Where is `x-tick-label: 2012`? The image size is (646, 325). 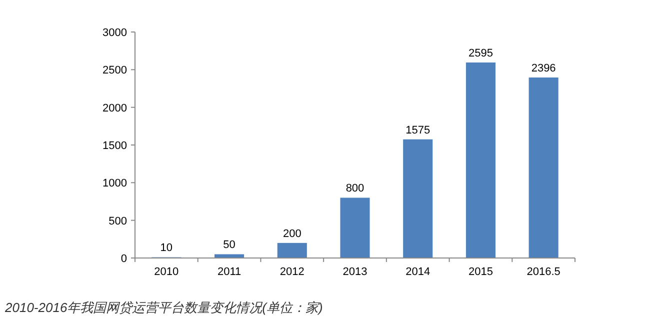
x-tick-label: 2012 is located at coordinates (292, 272).